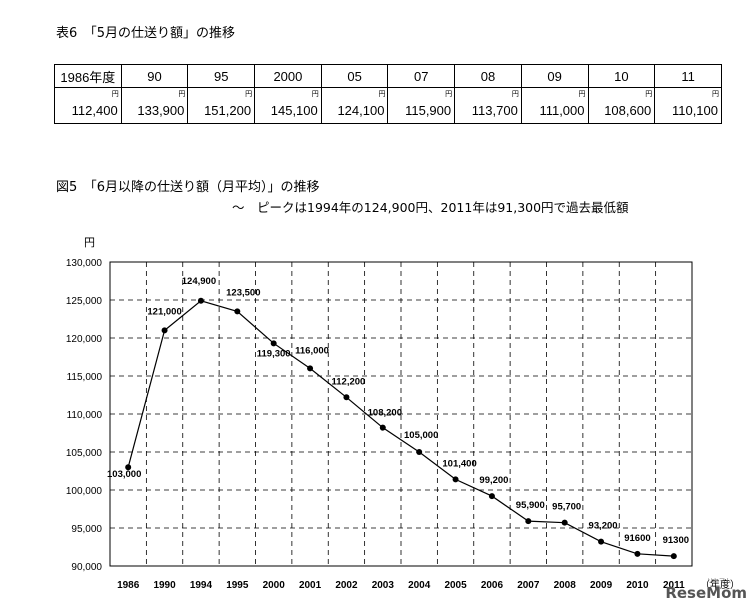 The height and width of the screenshot is (608, 753). What do you see at coordinates (493, 480) in the screenshot?
I see `data-label: 99,200` at bounding box center [493, 480].